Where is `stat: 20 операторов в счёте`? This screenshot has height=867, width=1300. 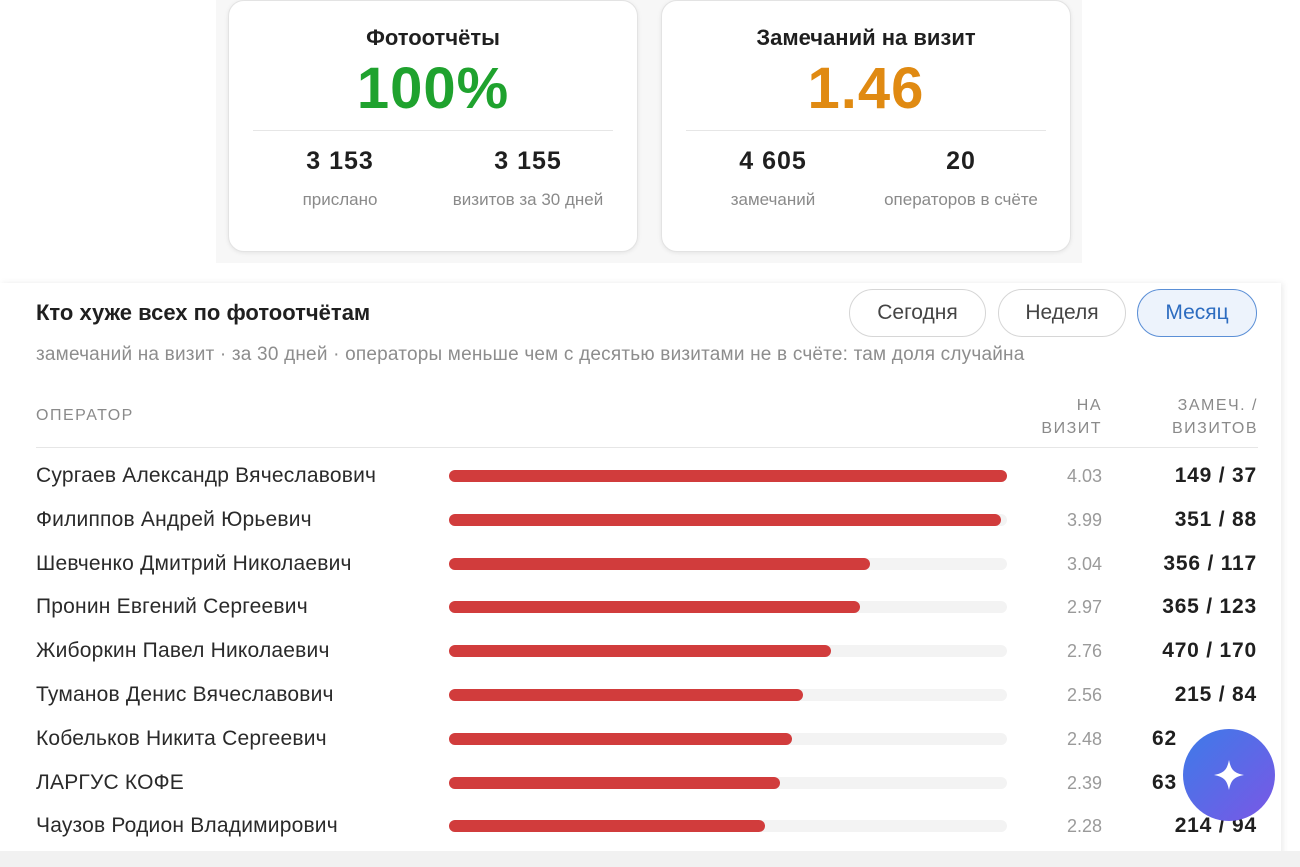
stat: 20 операторов в счёте is located at coordinates (961, 179).